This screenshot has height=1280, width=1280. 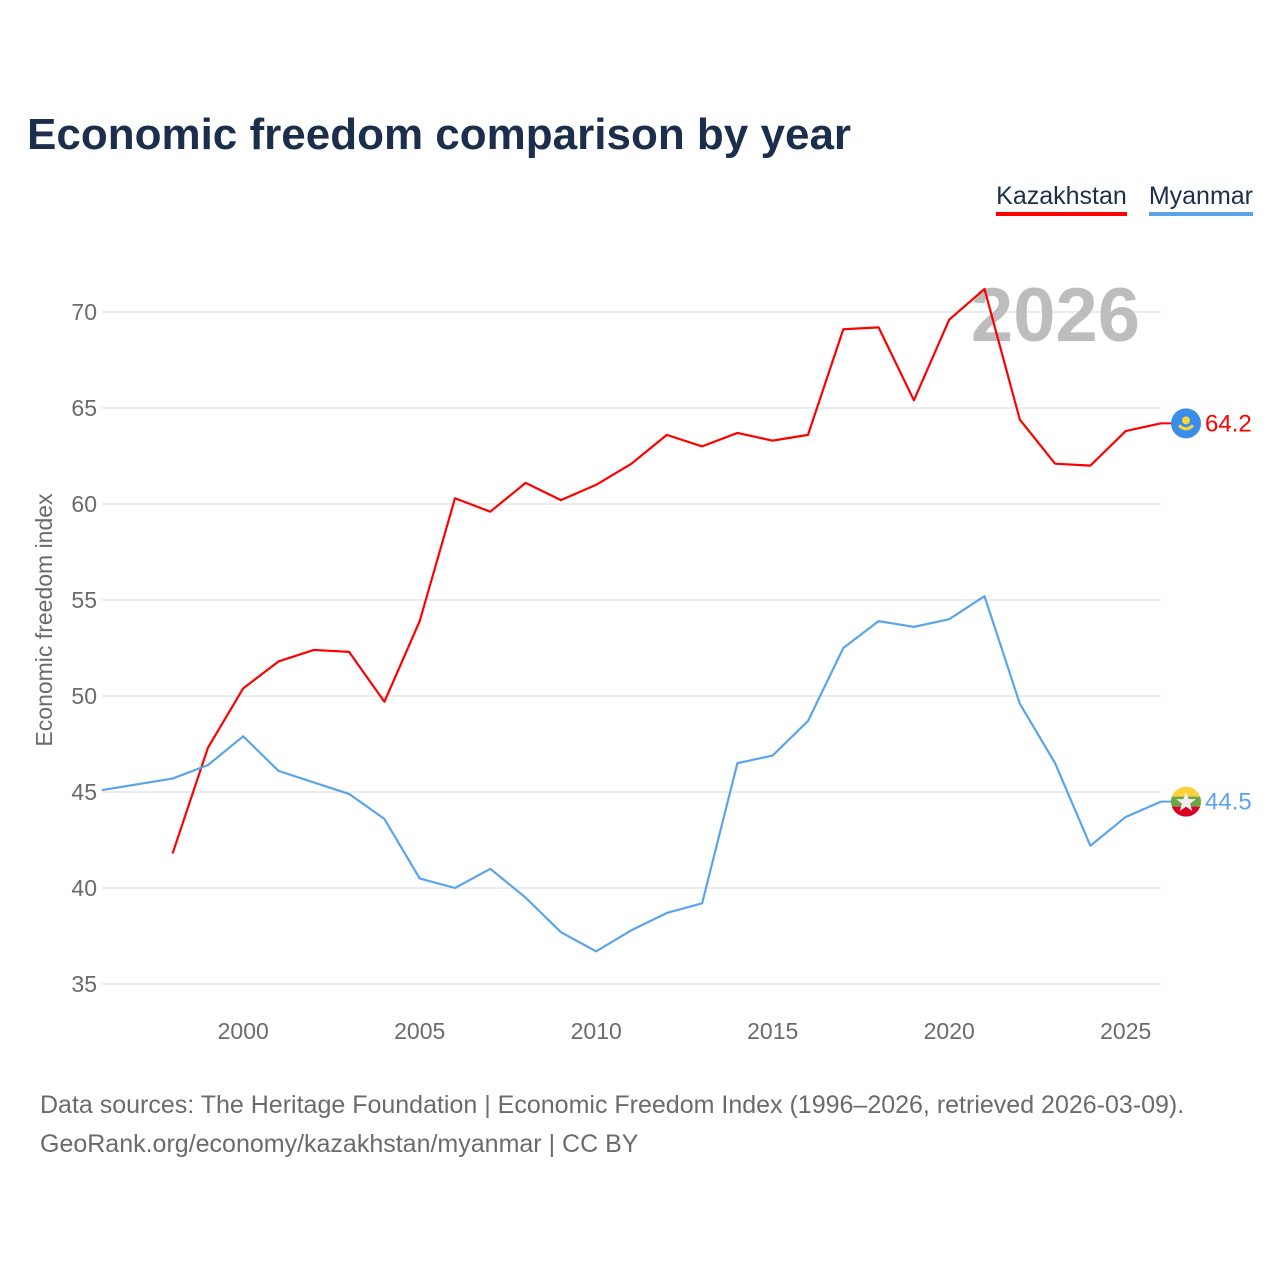 I want to click on x-tick-label: 2005, so click(x=419, y=1031).